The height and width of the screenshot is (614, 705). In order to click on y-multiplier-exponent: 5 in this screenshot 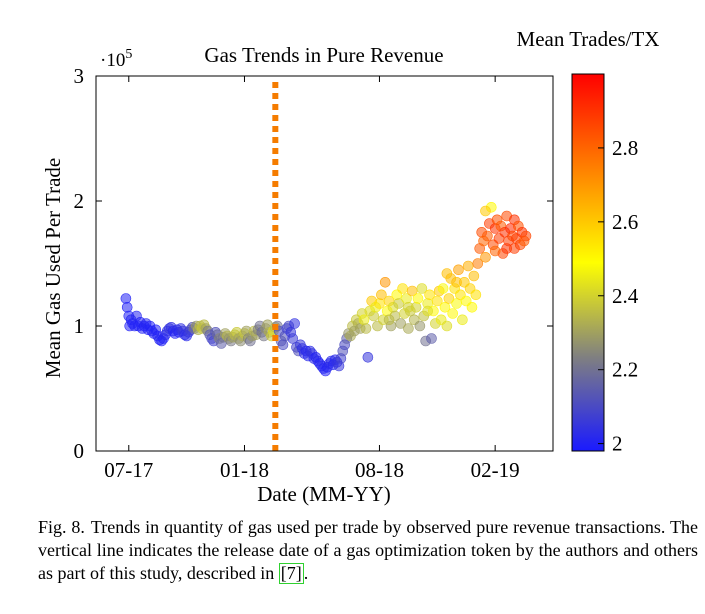, I will do `click(128, 54)`.